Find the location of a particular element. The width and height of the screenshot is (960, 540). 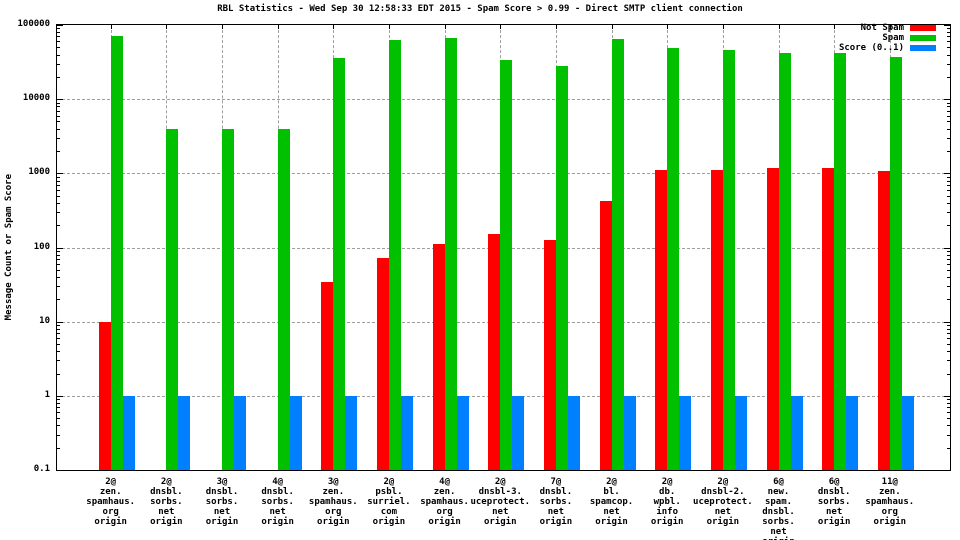

x-tick-label-line: psbl. is located at coordinates (389, 492).